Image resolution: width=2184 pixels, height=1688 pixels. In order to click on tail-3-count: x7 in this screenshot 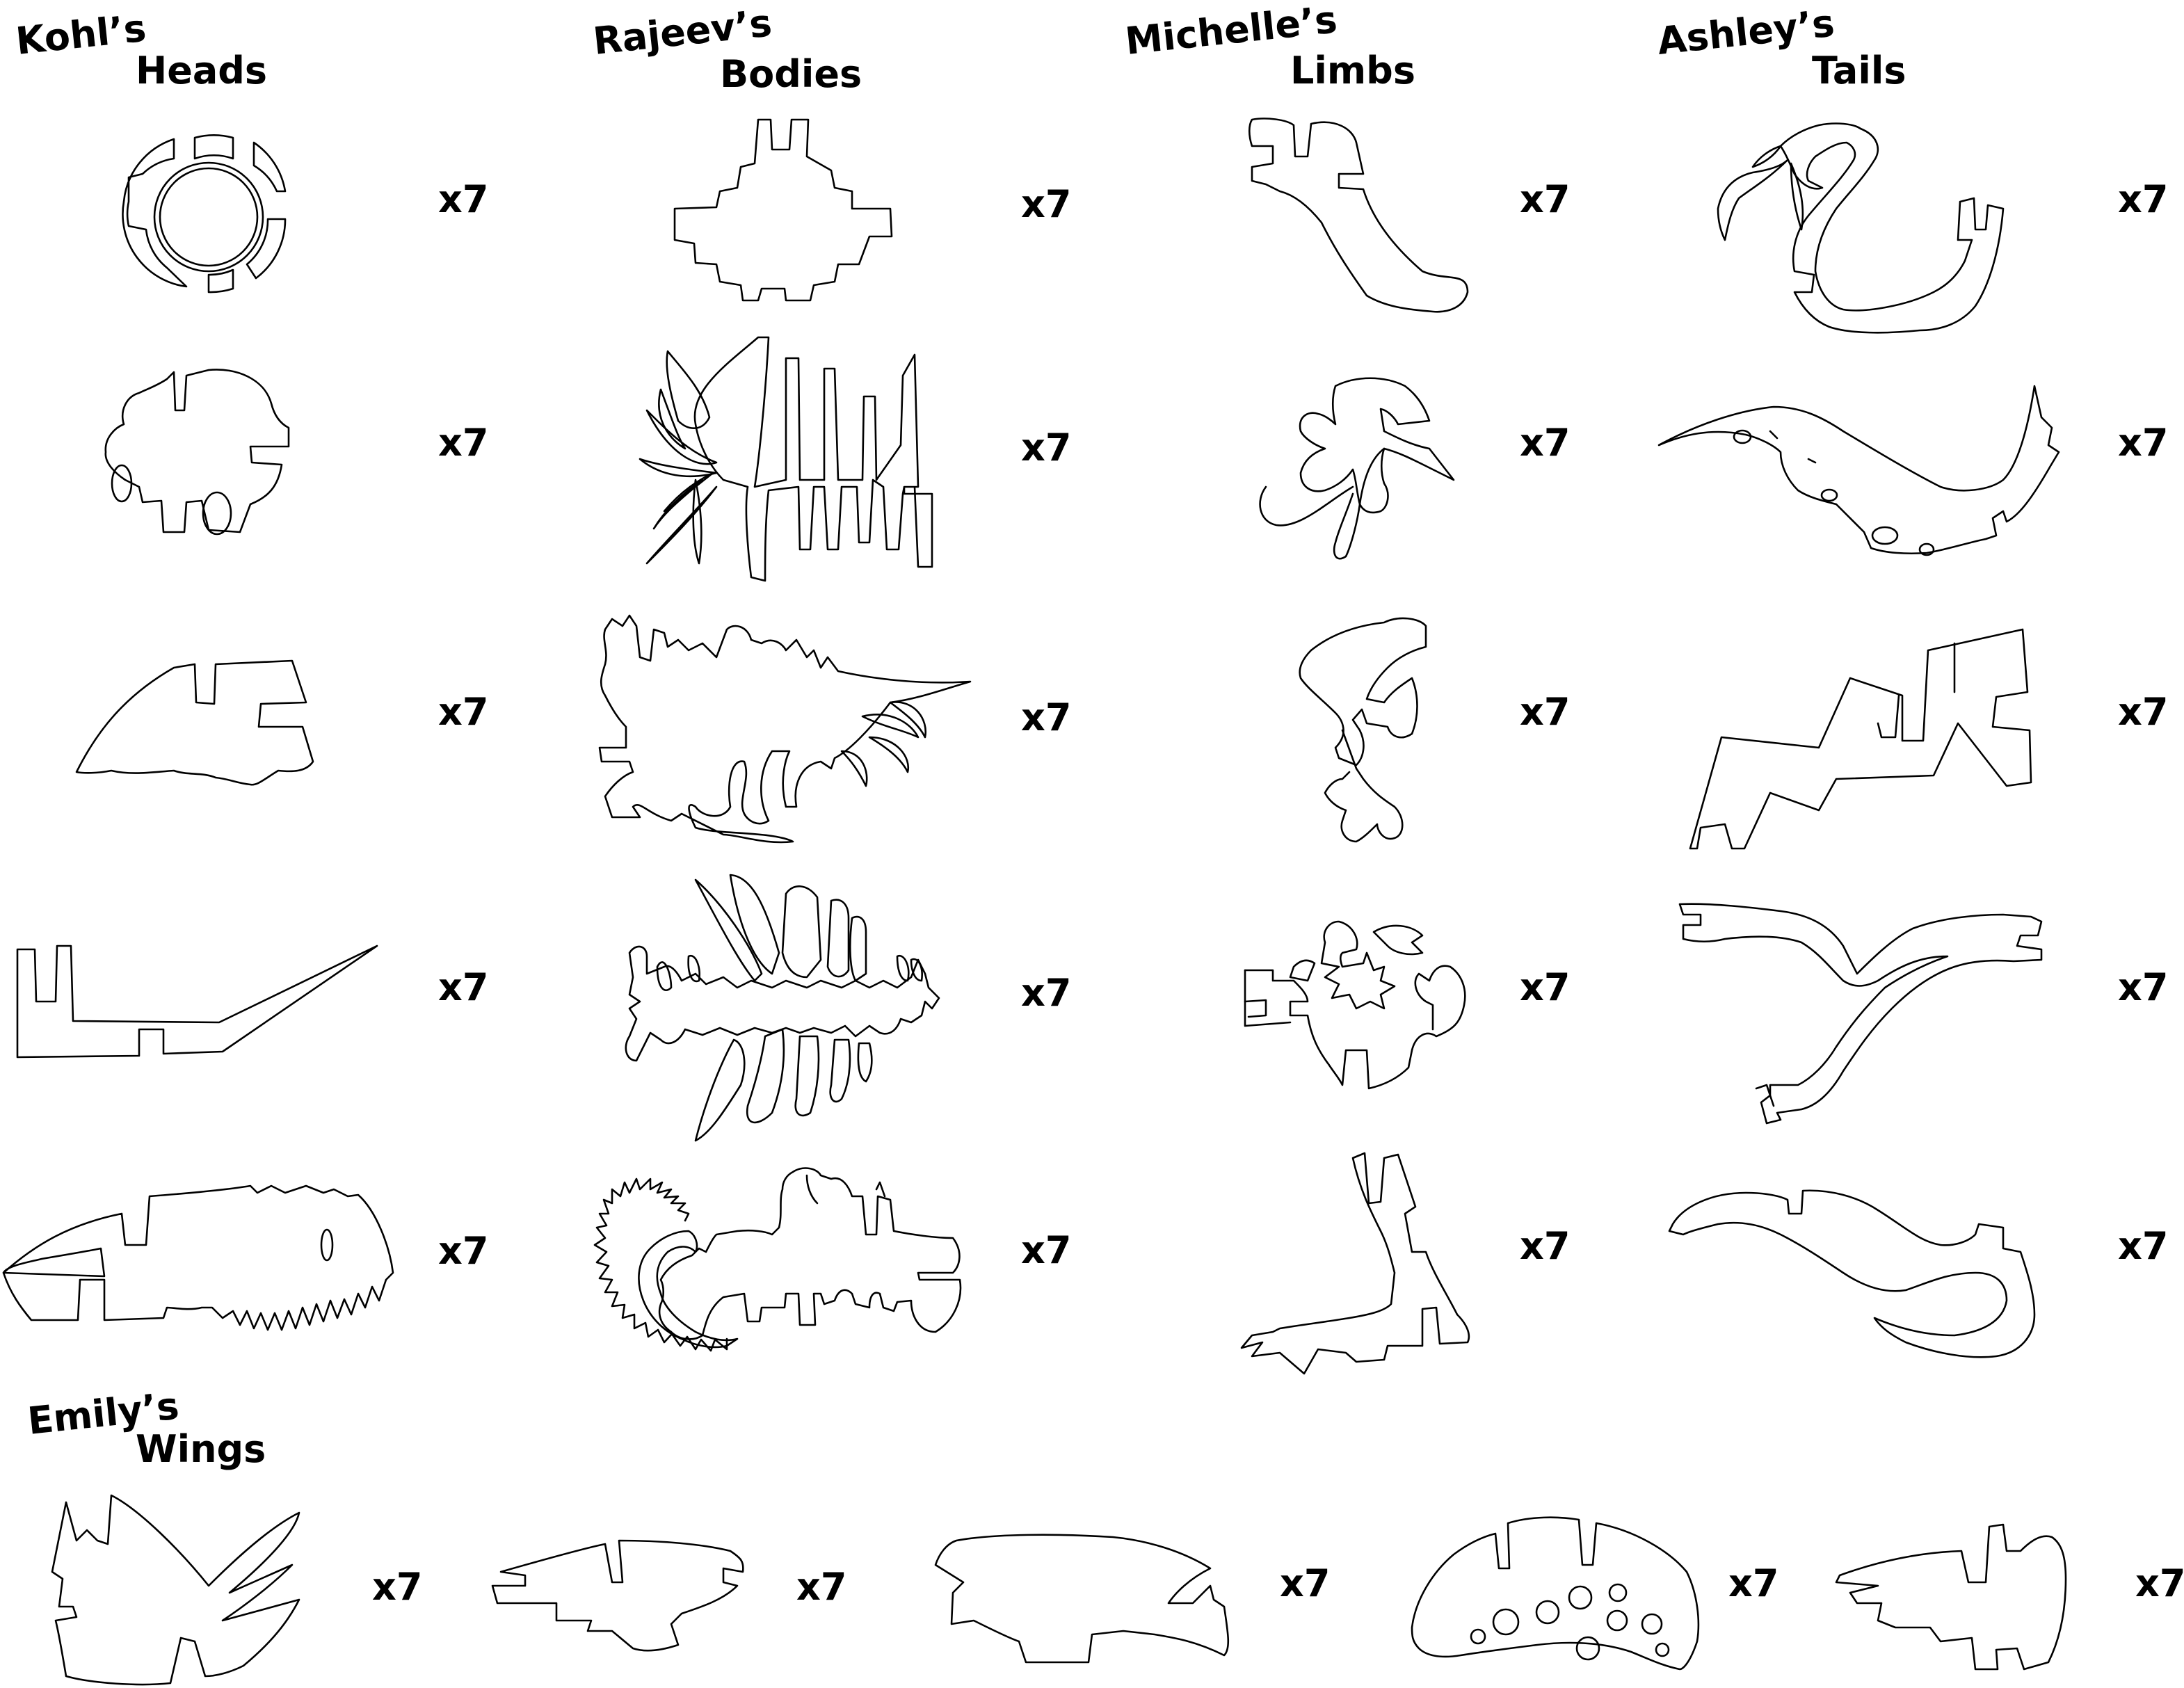, I will do `click(2143, 712)`.